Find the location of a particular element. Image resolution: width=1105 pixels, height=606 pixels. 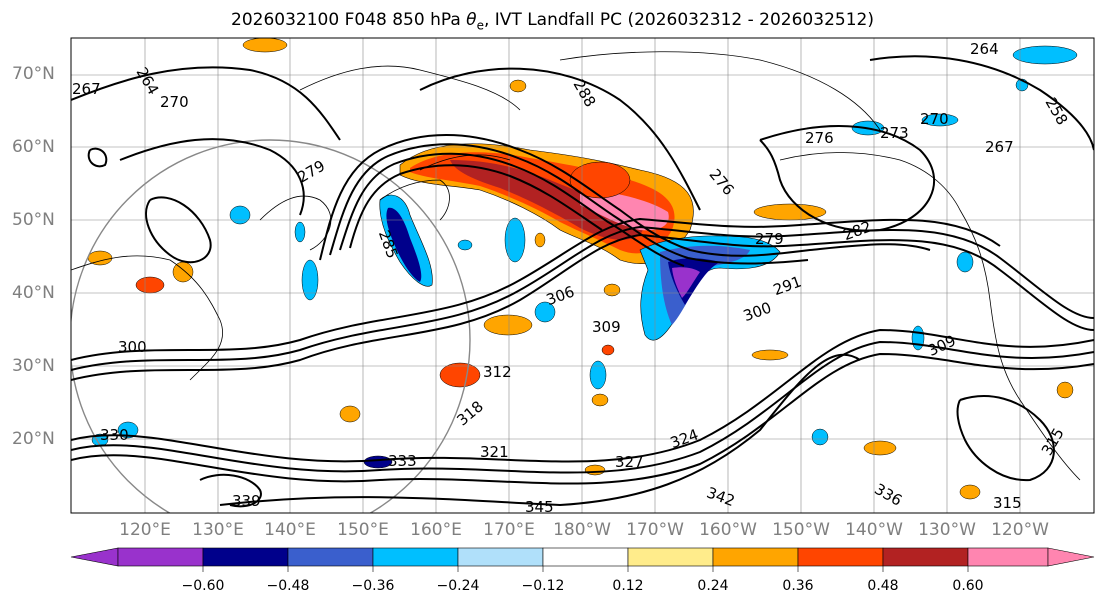

lon-label: 160°W is located at coordinates (728, 530).